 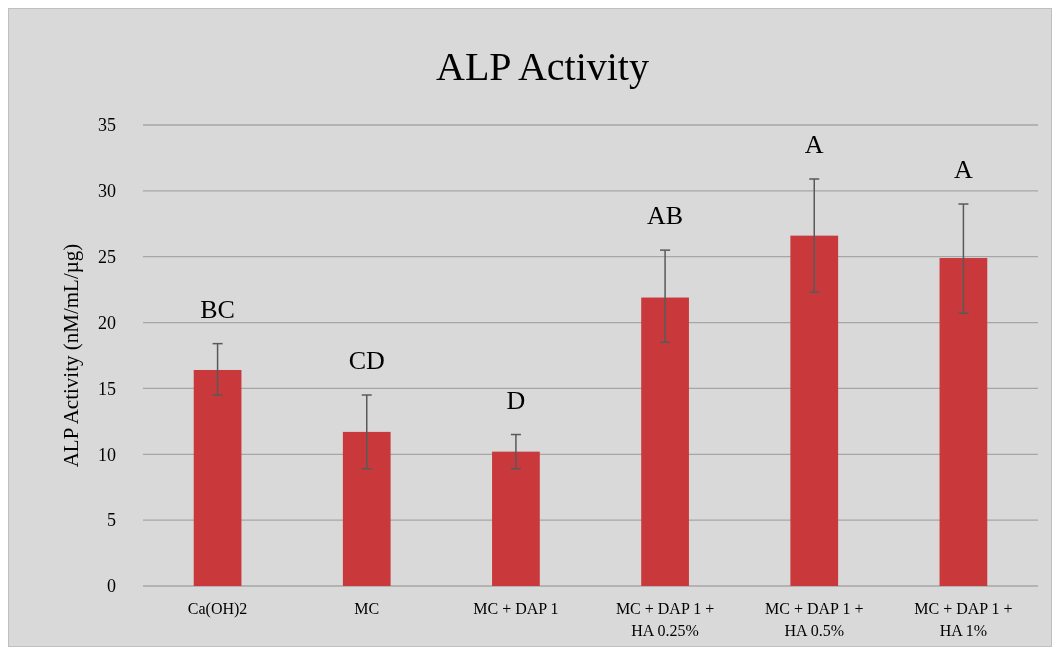 What do you see at coordinates (217, 309) in the screenshot?
I see `annotation: BC` at bounding box center [217, 309].